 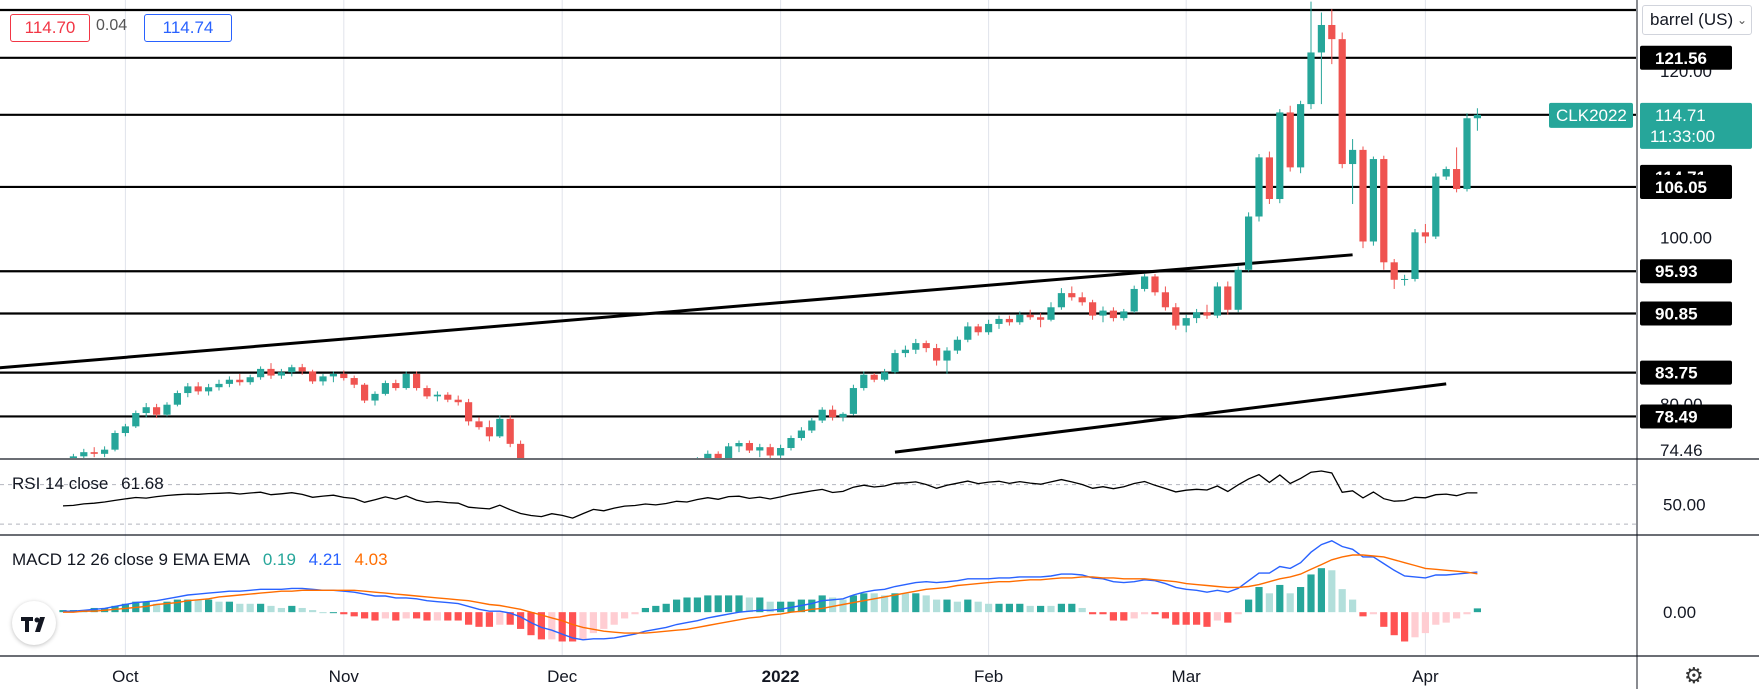 What do you see at coordinates (1696, 125) in the screenshot?
I see `last-price-label: 114.71 11:33:00` at bounding box center [1696, 125].